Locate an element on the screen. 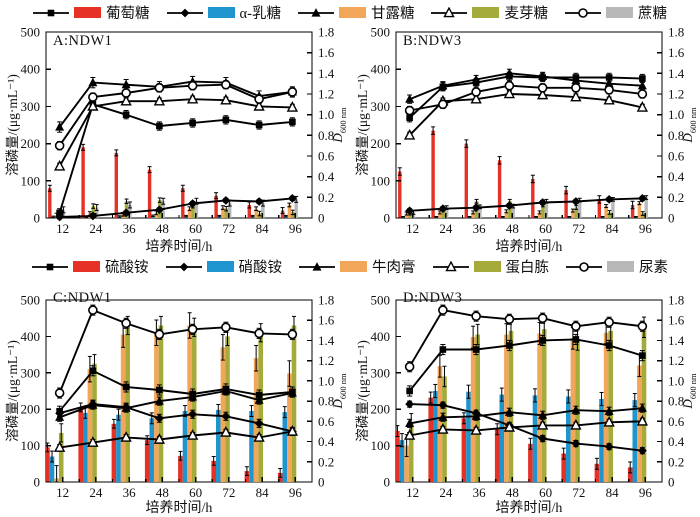 The height and width of the screenshot is (517, 700). legend-item-urea: 尿素 is located at coordinates (617, 266).